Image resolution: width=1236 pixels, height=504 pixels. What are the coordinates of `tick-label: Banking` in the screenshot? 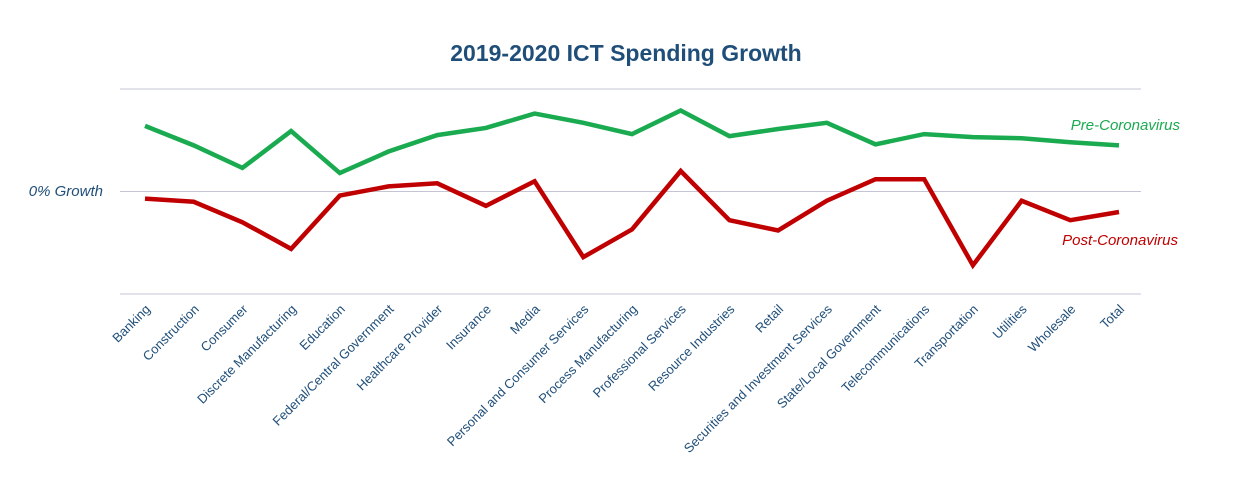 It's located at (131, 324).